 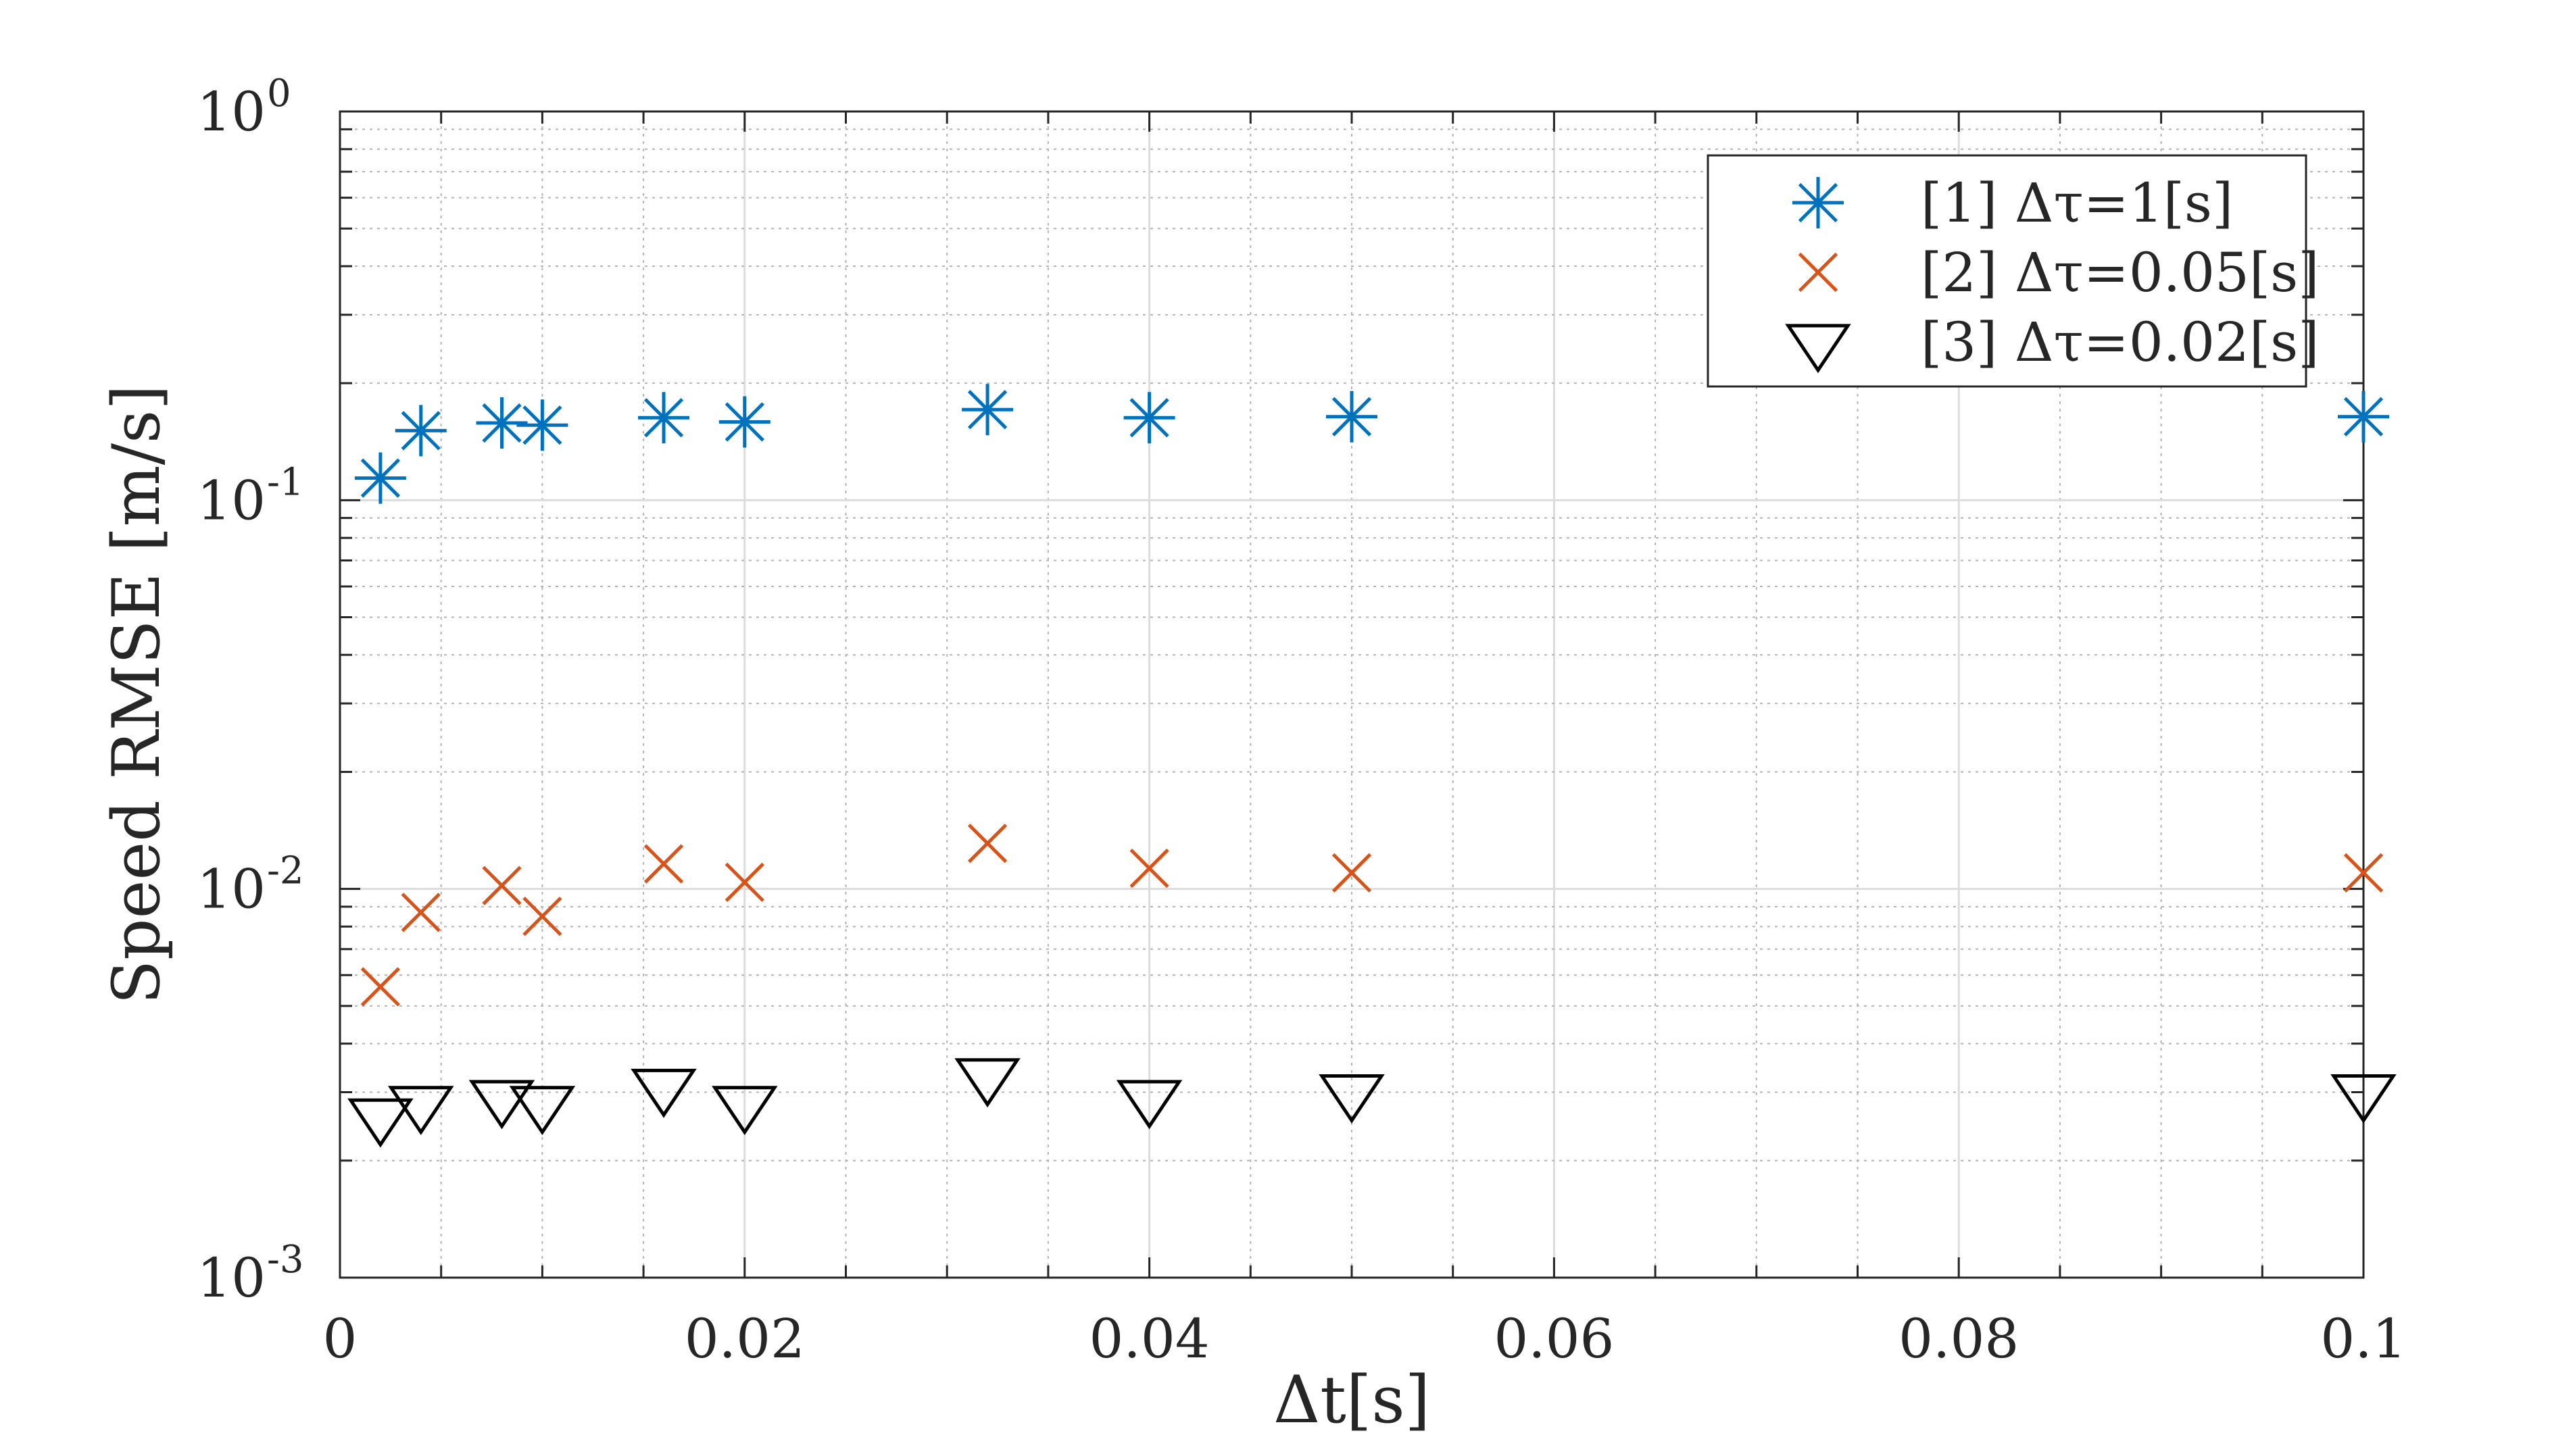 I want to click on x-tick-label: 0.1, so click(x=2363, y=1338).